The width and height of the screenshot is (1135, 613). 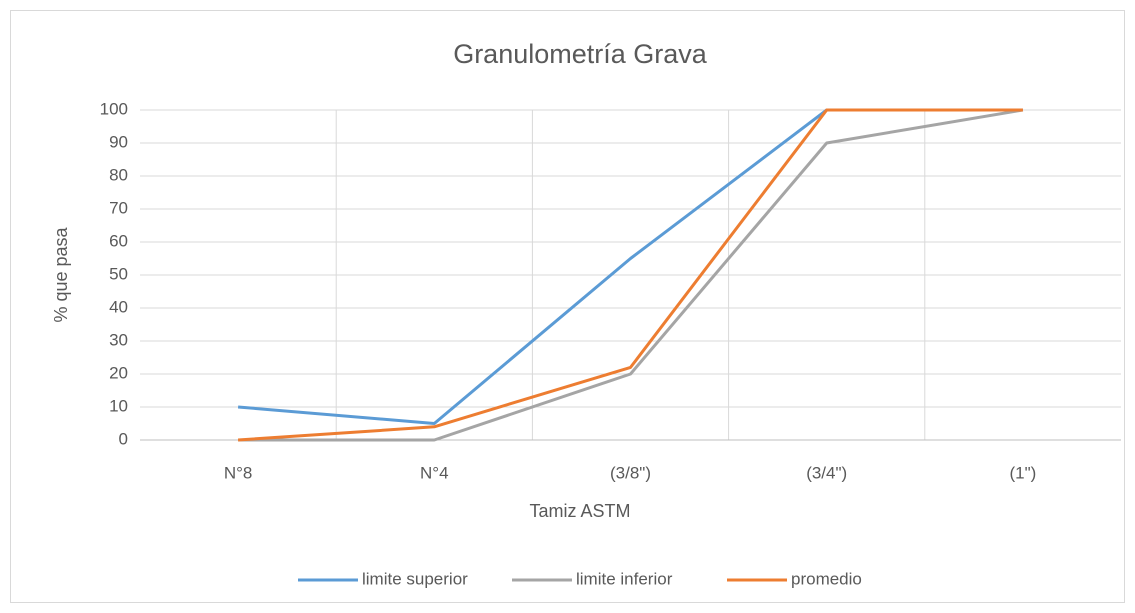 What do you see at coordinates (579, 511) in the screenshot?
I see `x-axis-label: Tamiz ASTM` at bounding box center [579, 511].